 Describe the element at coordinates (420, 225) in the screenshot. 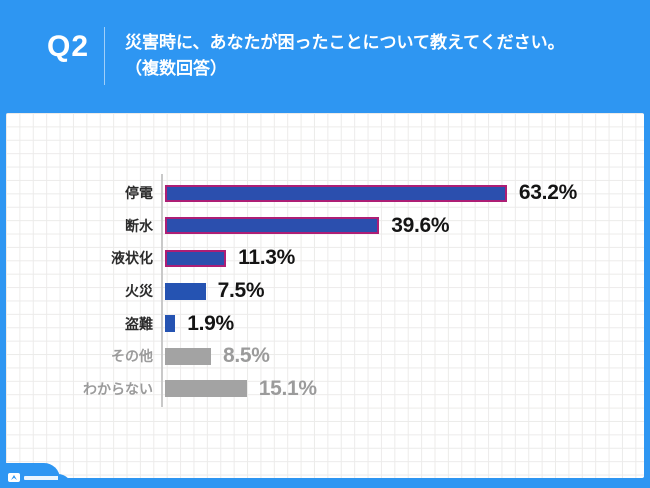

I see `value-label: 39.6%` at that location.